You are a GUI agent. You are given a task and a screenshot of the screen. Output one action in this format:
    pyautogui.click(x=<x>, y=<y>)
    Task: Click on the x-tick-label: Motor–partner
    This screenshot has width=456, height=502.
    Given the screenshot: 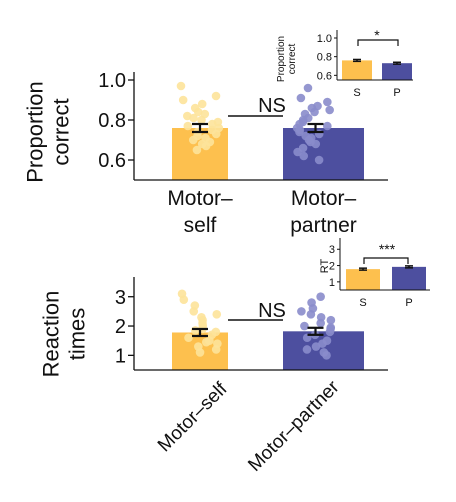 What is the action you would take?
    pyautogui.click(x=294, y=426)
    